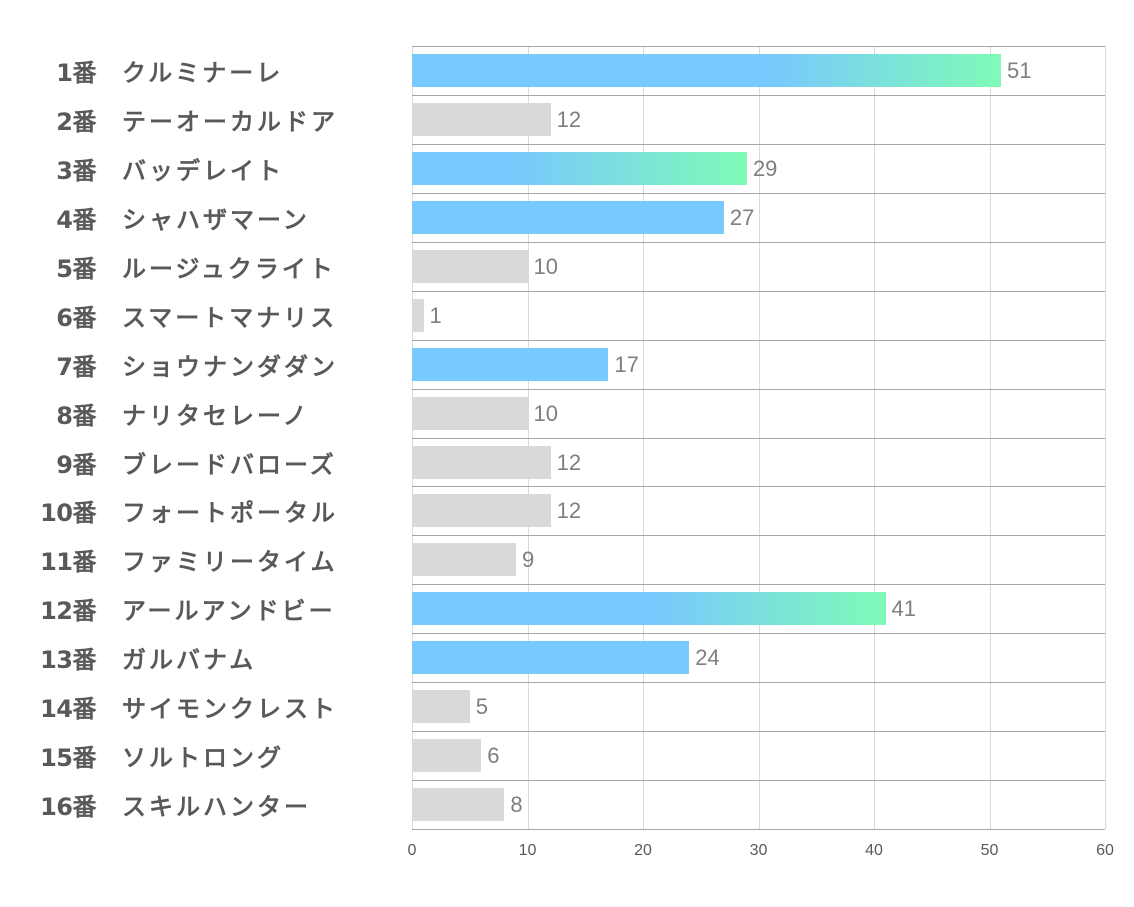 This screenshot has height=907, width=1134. What do you see at coordinates (765, 168) in the screenshot?
I see `value-label: 29` at bounding box center [765, 168].